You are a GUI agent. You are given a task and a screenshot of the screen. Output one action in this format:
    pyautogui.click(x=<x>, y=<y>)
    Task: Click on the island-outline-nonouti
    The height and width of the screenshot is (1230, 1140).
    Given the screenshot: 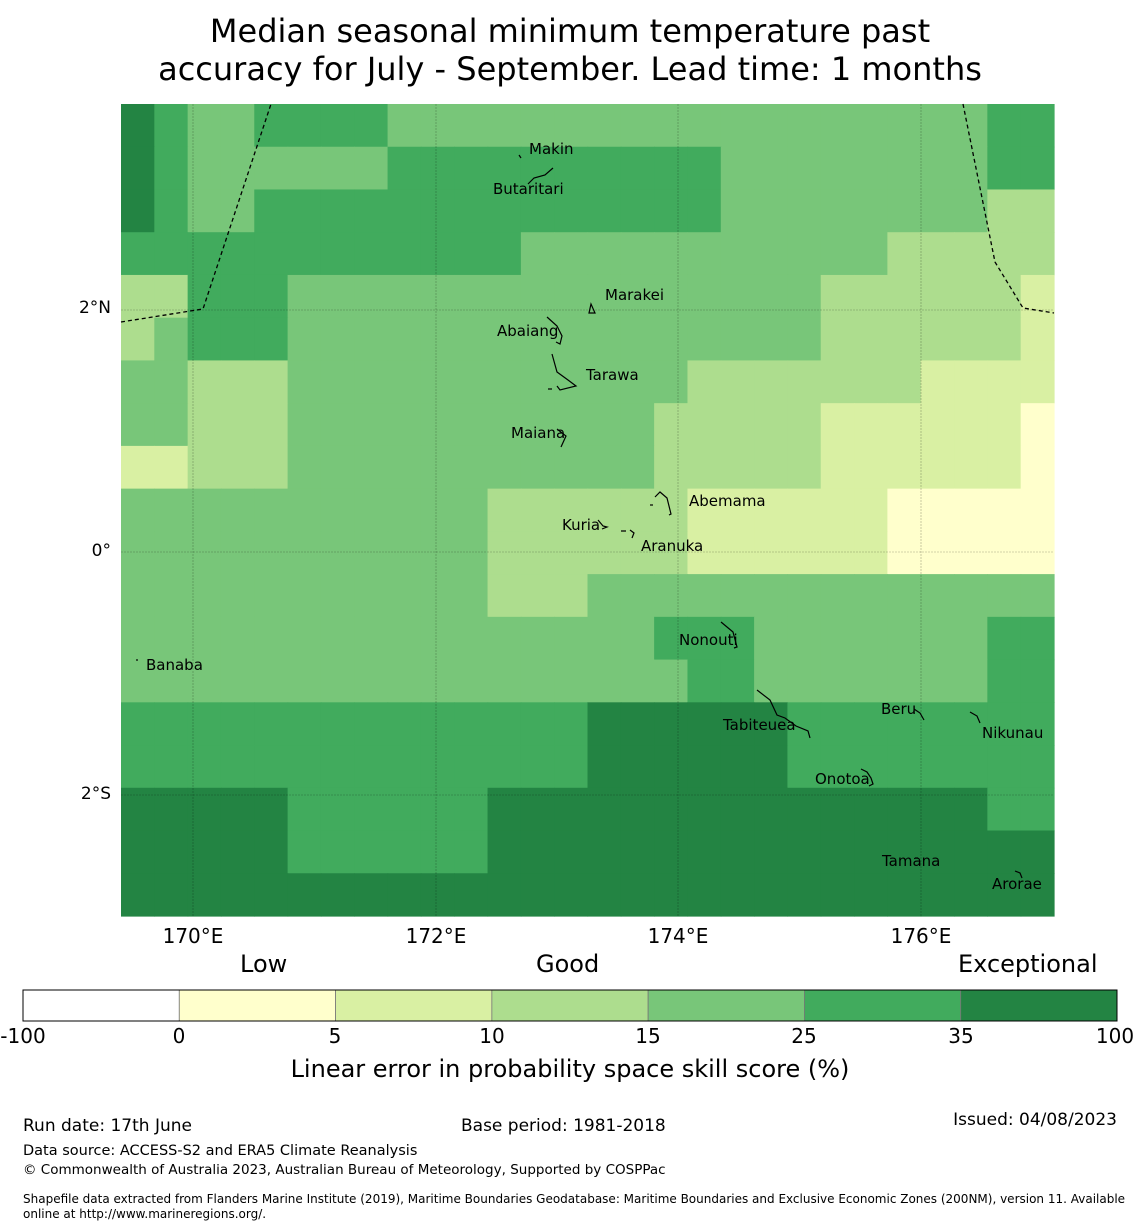 What is the action you would take?
    pyautogui.click(x=729, y=635)
    